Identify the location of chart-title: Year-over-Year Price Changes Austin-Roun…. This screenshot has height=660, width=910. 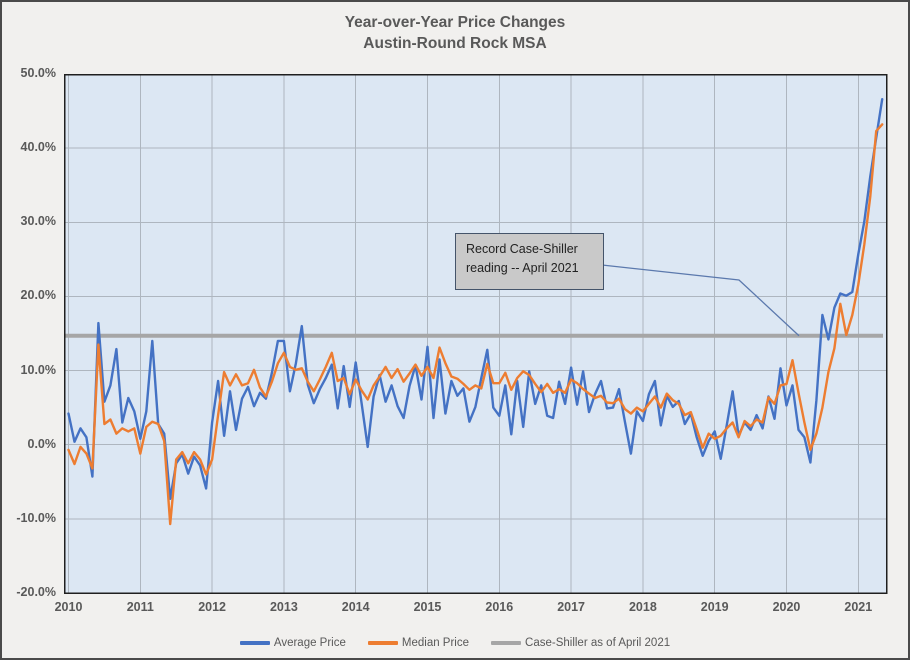
(455, 33).